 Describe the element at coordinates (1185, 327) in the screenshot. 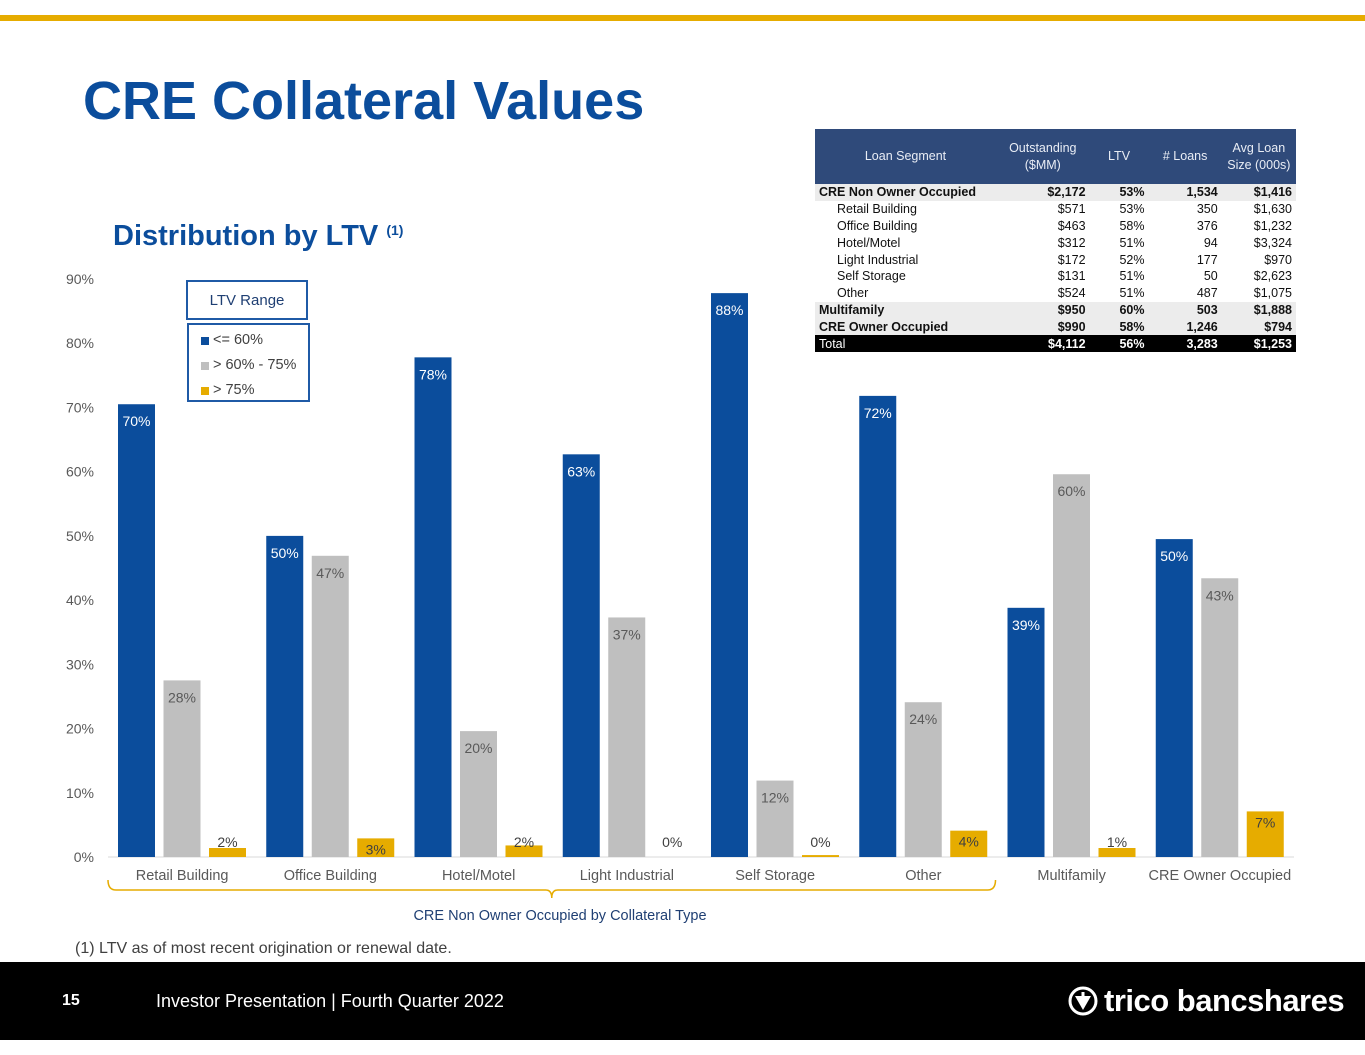

I see `table-cell-value: 1,246` at that location.